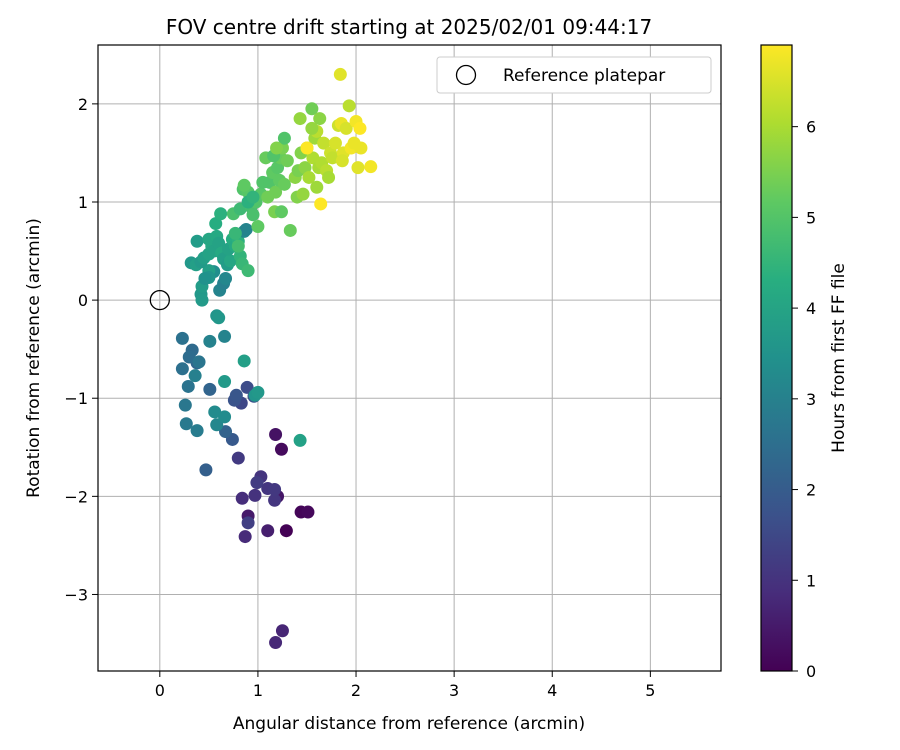 The image size is (900, 750). I want to click on y-tick-label: −3, so click(76, 594).